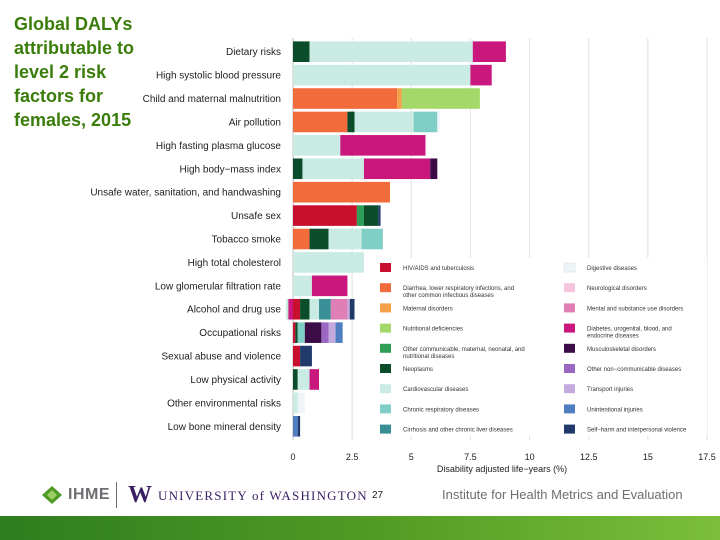  Describe the element at coordinates (615, 410) in the screenshot. I see `legend-entry-unintentional-injuries: Unintentional injuries` at that location.